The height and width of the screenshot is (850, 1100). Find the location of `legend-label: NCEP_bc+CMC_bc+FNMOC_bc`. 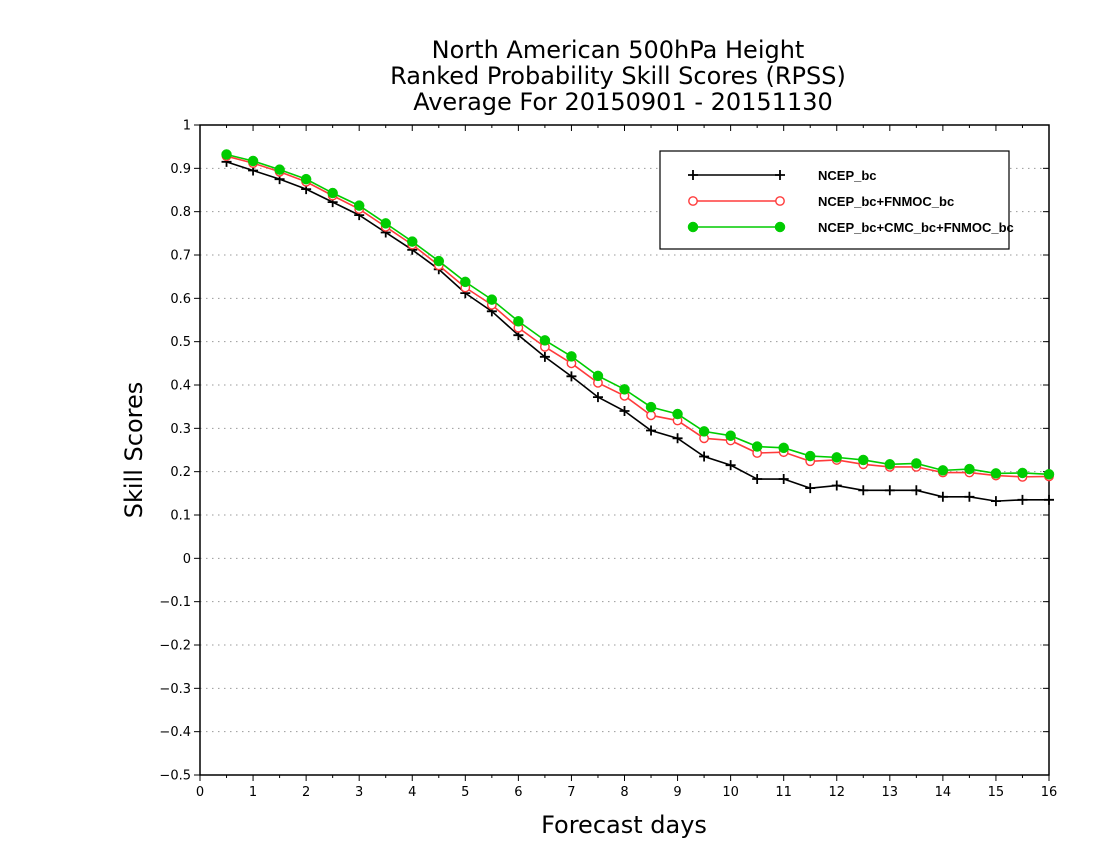

legend-label: NCEP_bc+CMC_bc+FNMOC_bc is located at coordinates (916, 227).